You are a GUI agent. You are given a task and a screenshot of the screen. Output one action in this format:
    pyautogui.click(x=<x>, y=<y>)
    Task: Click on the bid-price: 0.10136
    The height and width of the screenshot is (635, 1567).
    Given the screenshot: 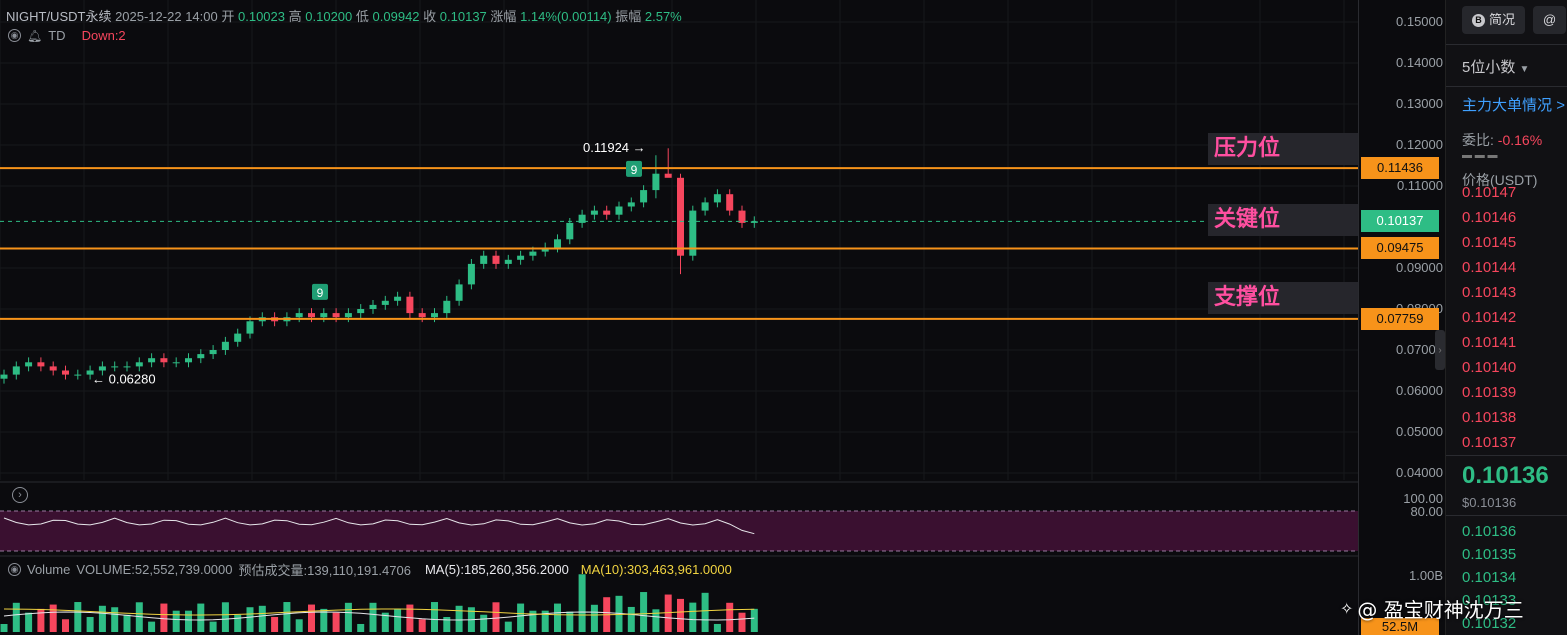 What is the action you would take?
    pyautogui.click(x=1489, y=531)
    